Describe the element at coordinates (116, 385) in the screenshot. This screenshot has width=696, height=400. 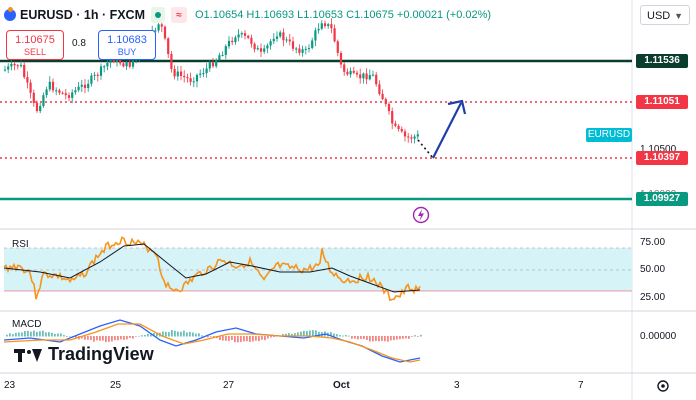
I see `time-label: 25` at that location.